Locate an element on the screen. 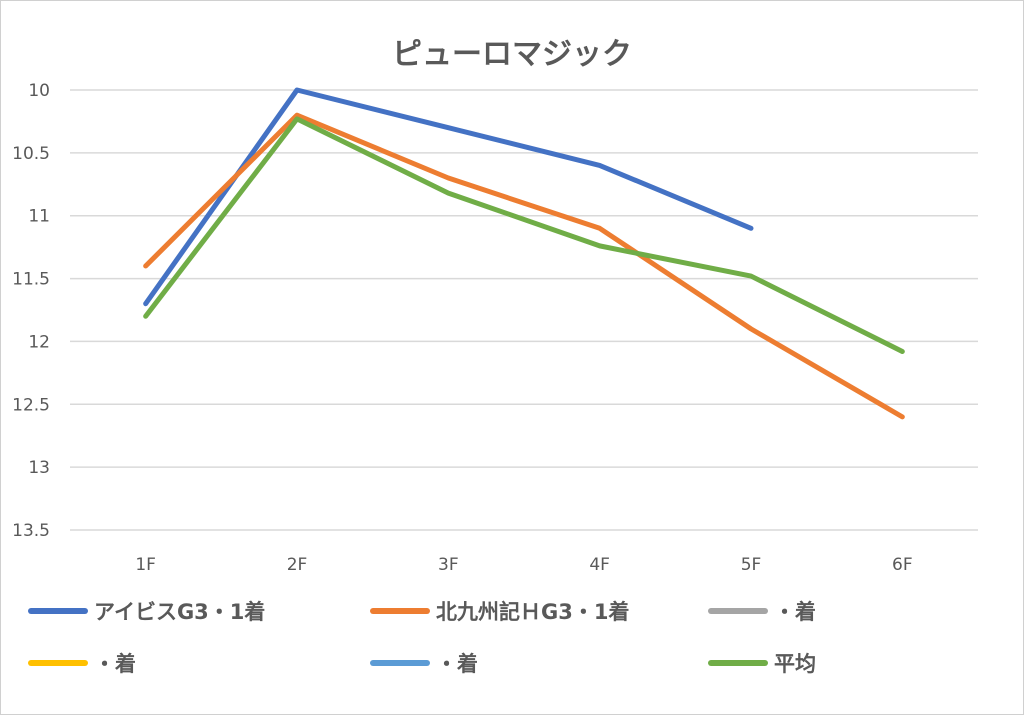 The height and width of the screenshot is (715, 1024). y-tick-label: 10 is located at coordinates (39, 91).